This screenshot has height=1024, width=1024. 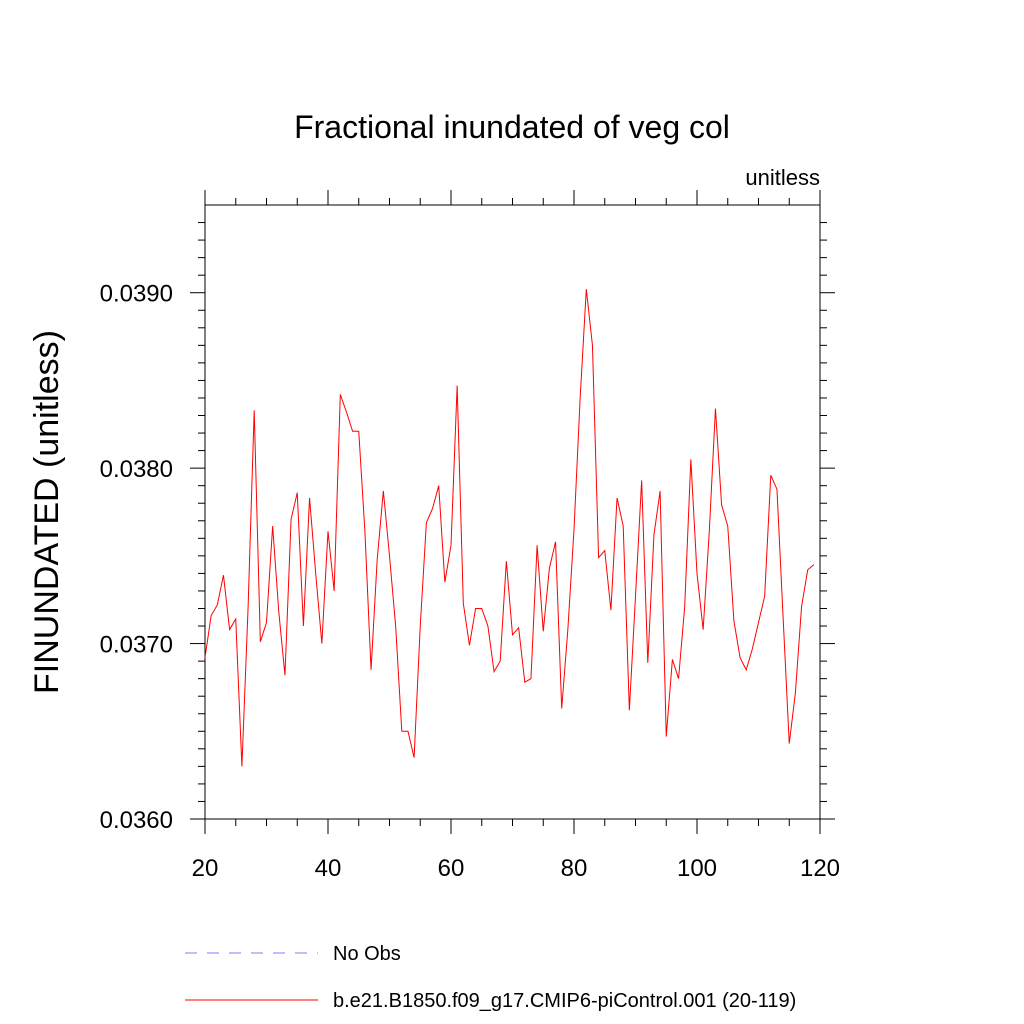 What do you see at coordinates (820, 868) in the screenshot?
I see `x-tick-label: 120` at bounding box center [820, 868].